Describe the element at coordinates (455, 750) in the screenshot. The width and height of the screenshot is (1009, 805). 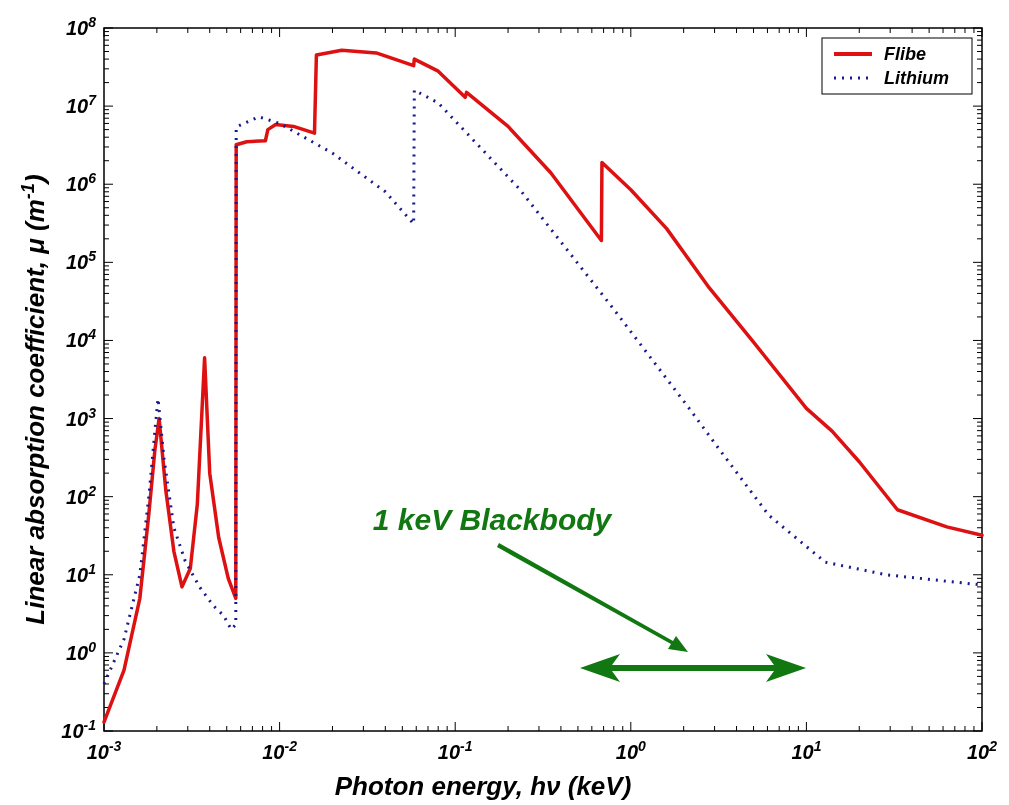
I see `x-tick-label: 10$^{-1}$` at that location.